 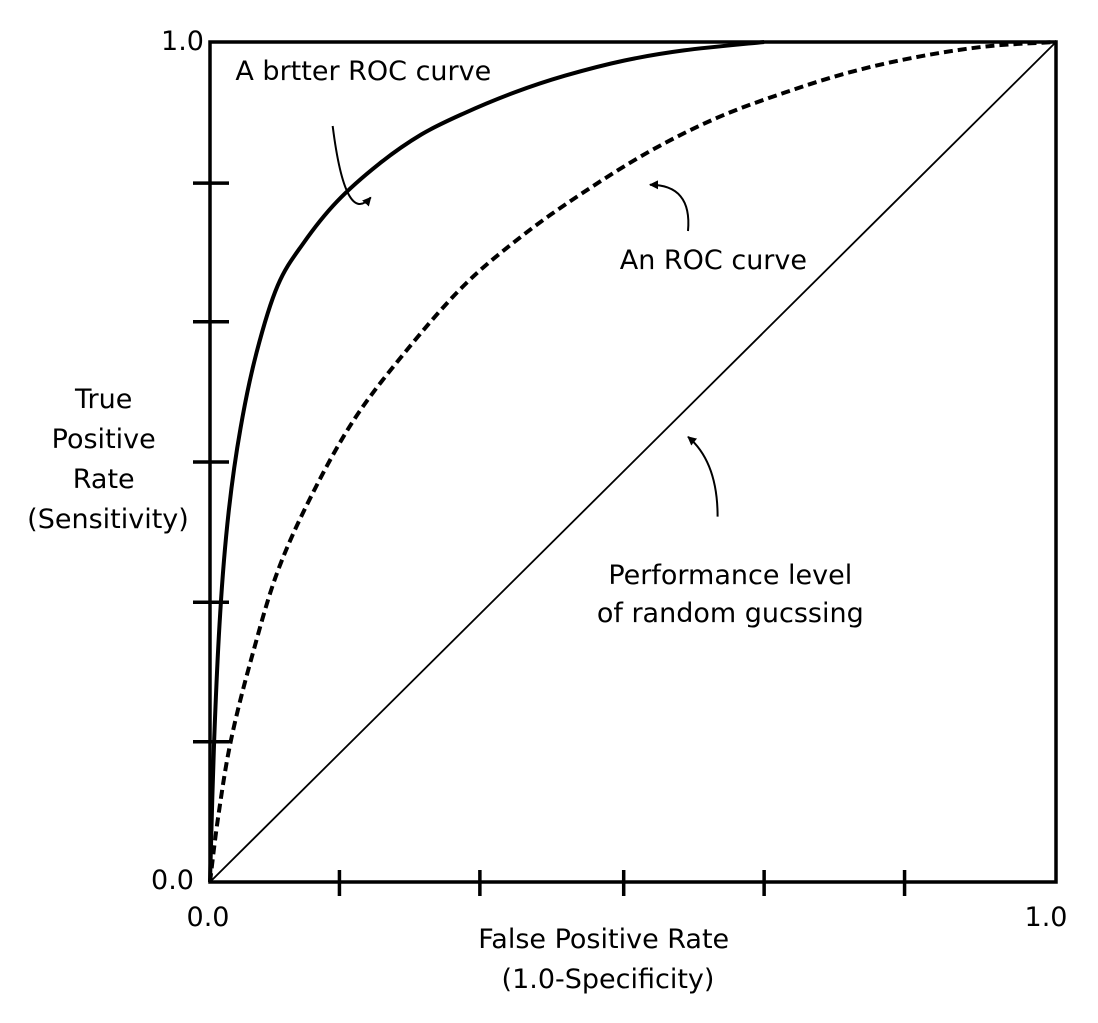 I want to click on annotation-better-roc-label-line-1: A brtter ROC curve, so click(x=363, y=71).